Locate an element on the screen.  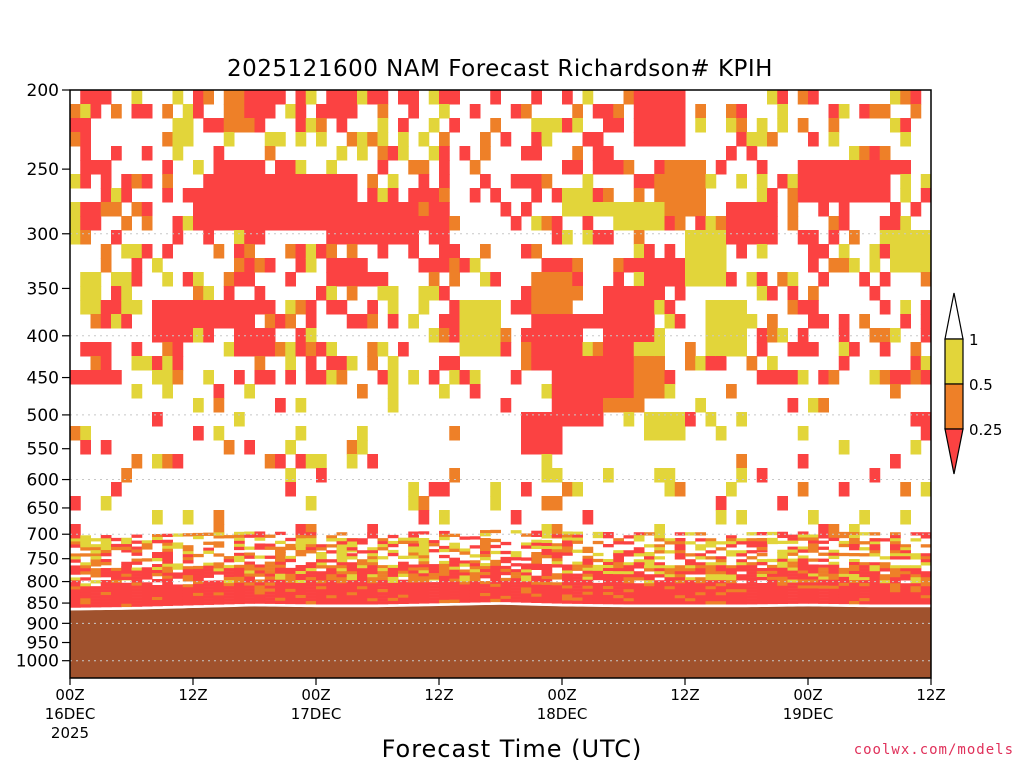
x-tick-label: 12Z is located at coordinates (930, 695).